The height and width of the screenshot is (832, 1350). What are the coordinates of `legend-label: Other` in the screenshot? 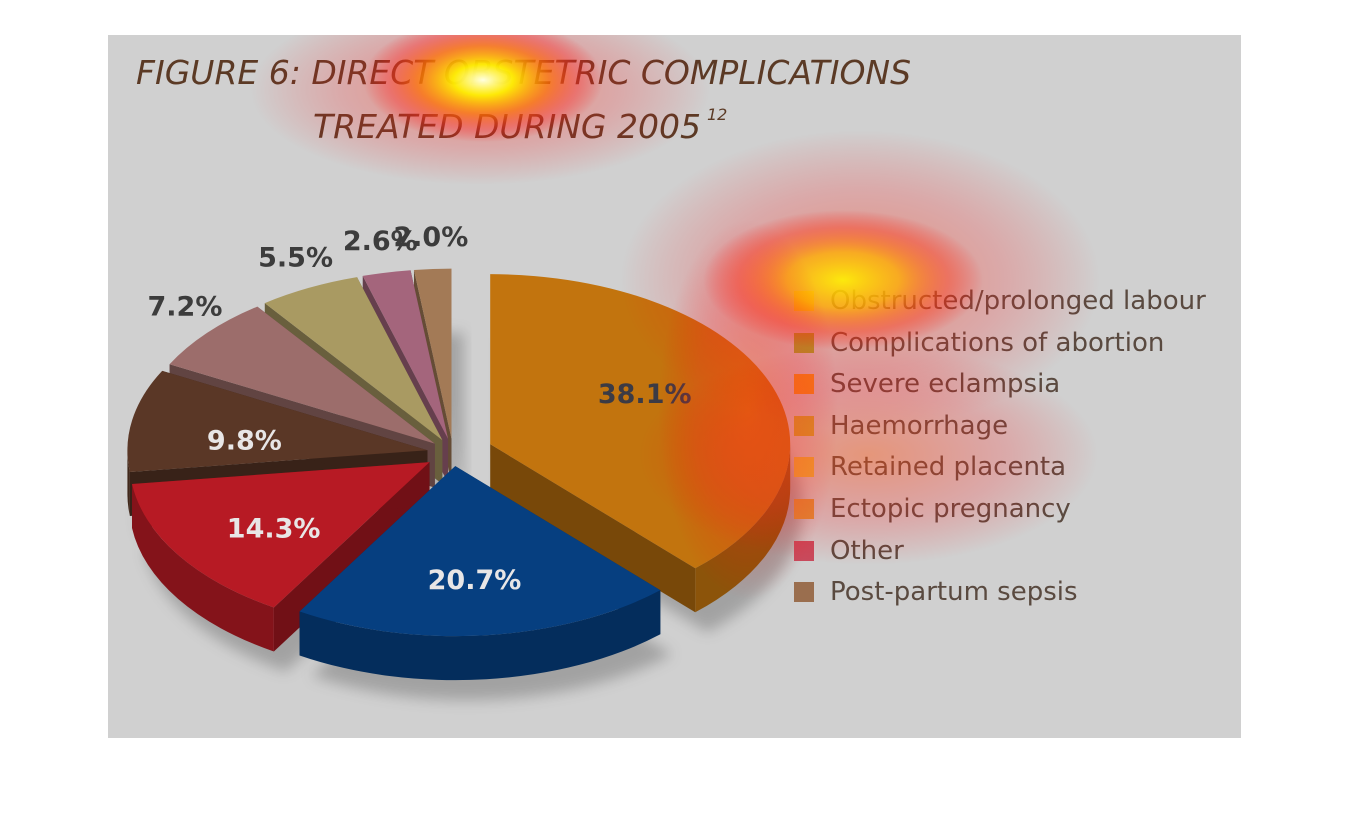 It's located at (867, 550).